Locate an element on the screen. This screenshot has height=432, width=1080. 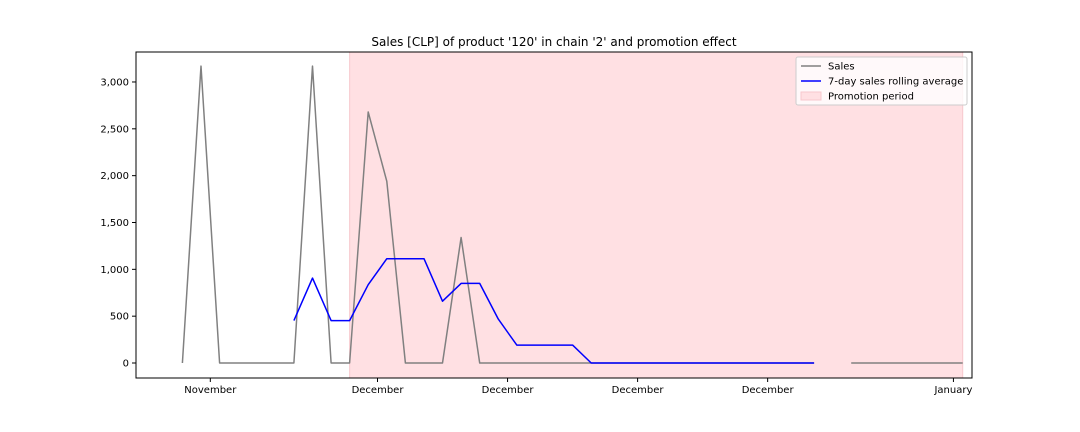
y-axis: 0 500 1,000 1,500 2,000 2,500 3,000 is located at coordinates (118, 223).